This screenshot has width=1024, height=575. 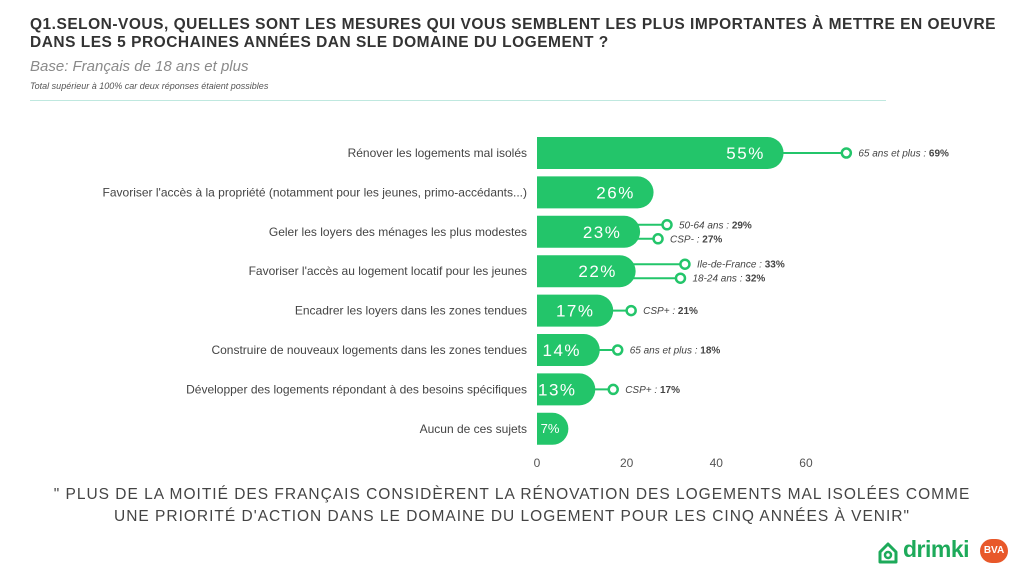 I want to click on value-label: 17%, so click(x=575, y=311).